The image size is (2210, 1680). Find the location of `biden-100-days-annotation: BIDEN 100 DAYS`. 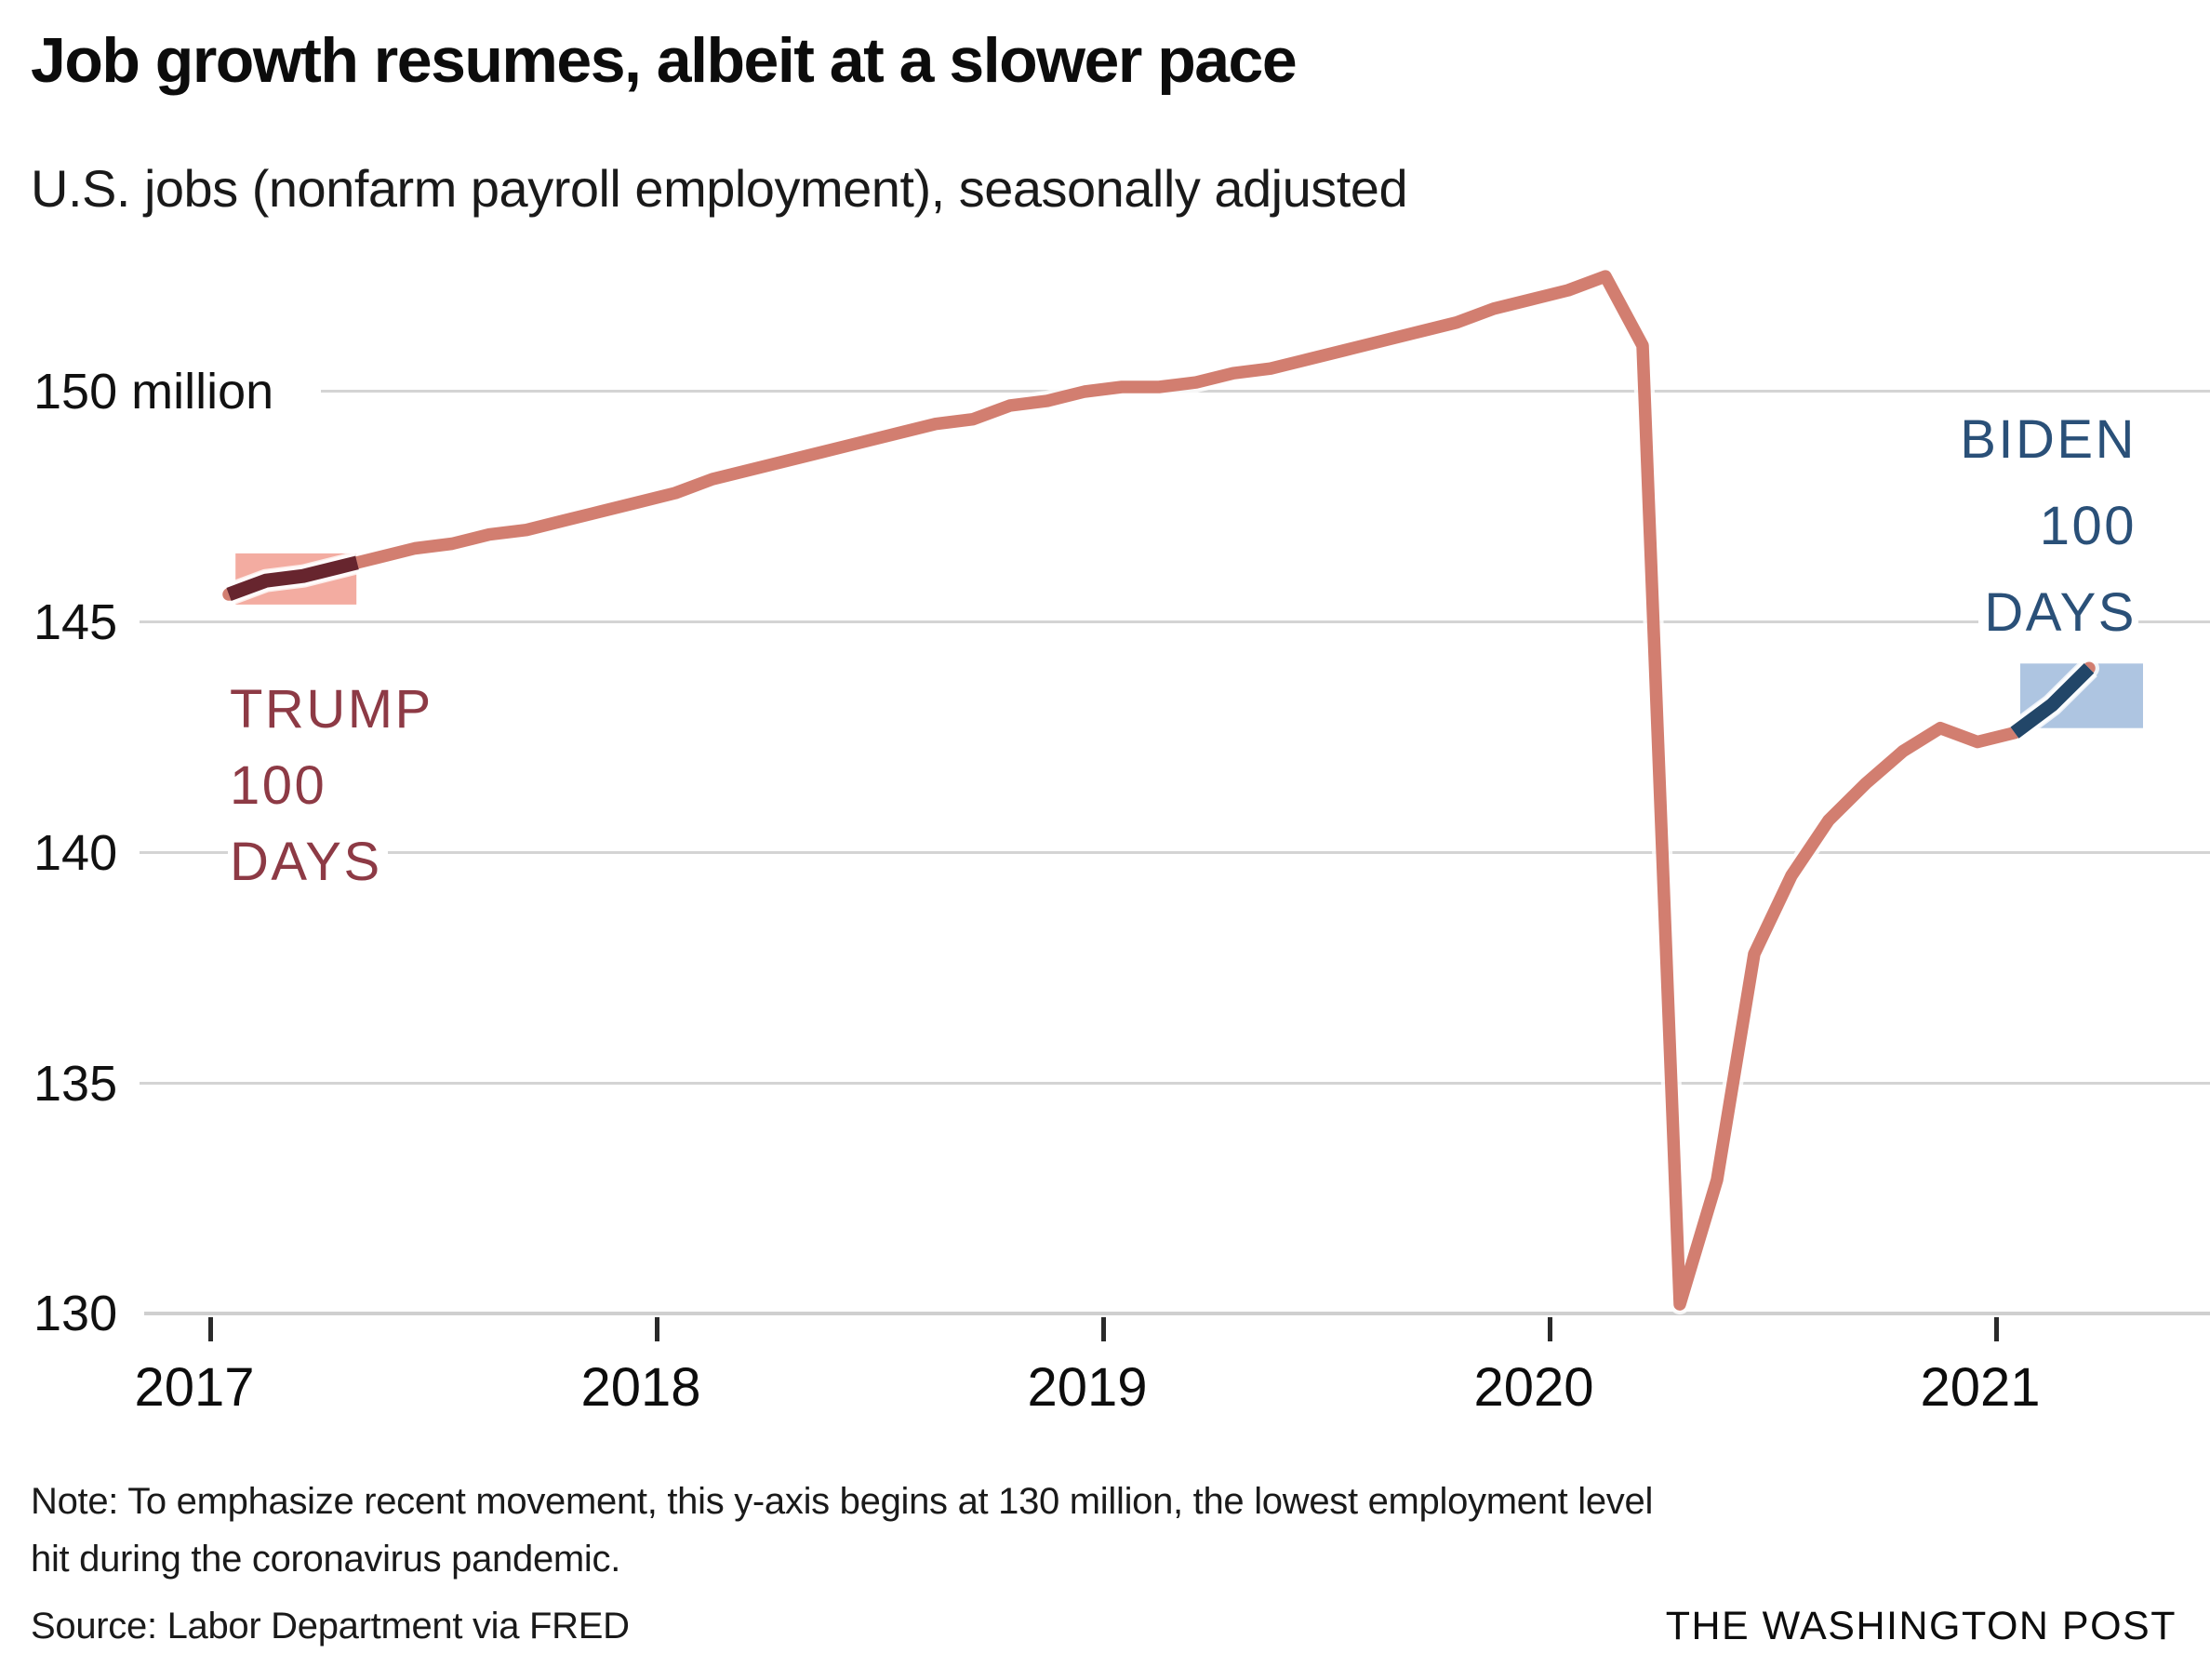

biden-100-days-annotation: BIDEN 100 DAYS is located at coordinates (2046, 526).